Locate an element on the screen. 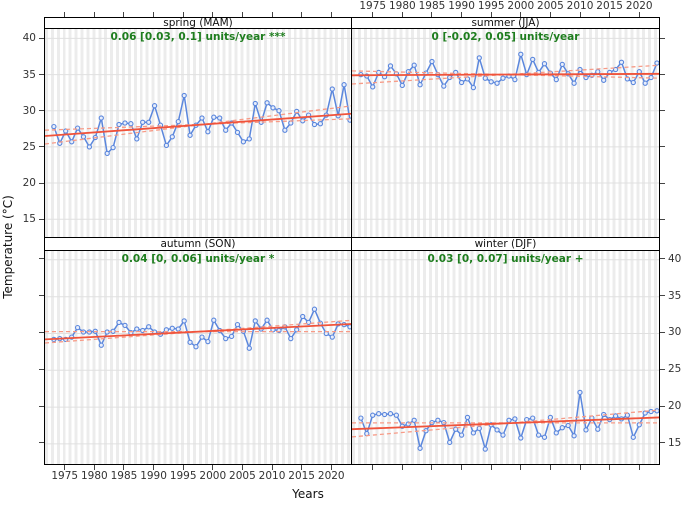 Image resolution: width=685 pixels, height=505 pixels. left-tick-label: 15 is located at coordinates (29, 219).